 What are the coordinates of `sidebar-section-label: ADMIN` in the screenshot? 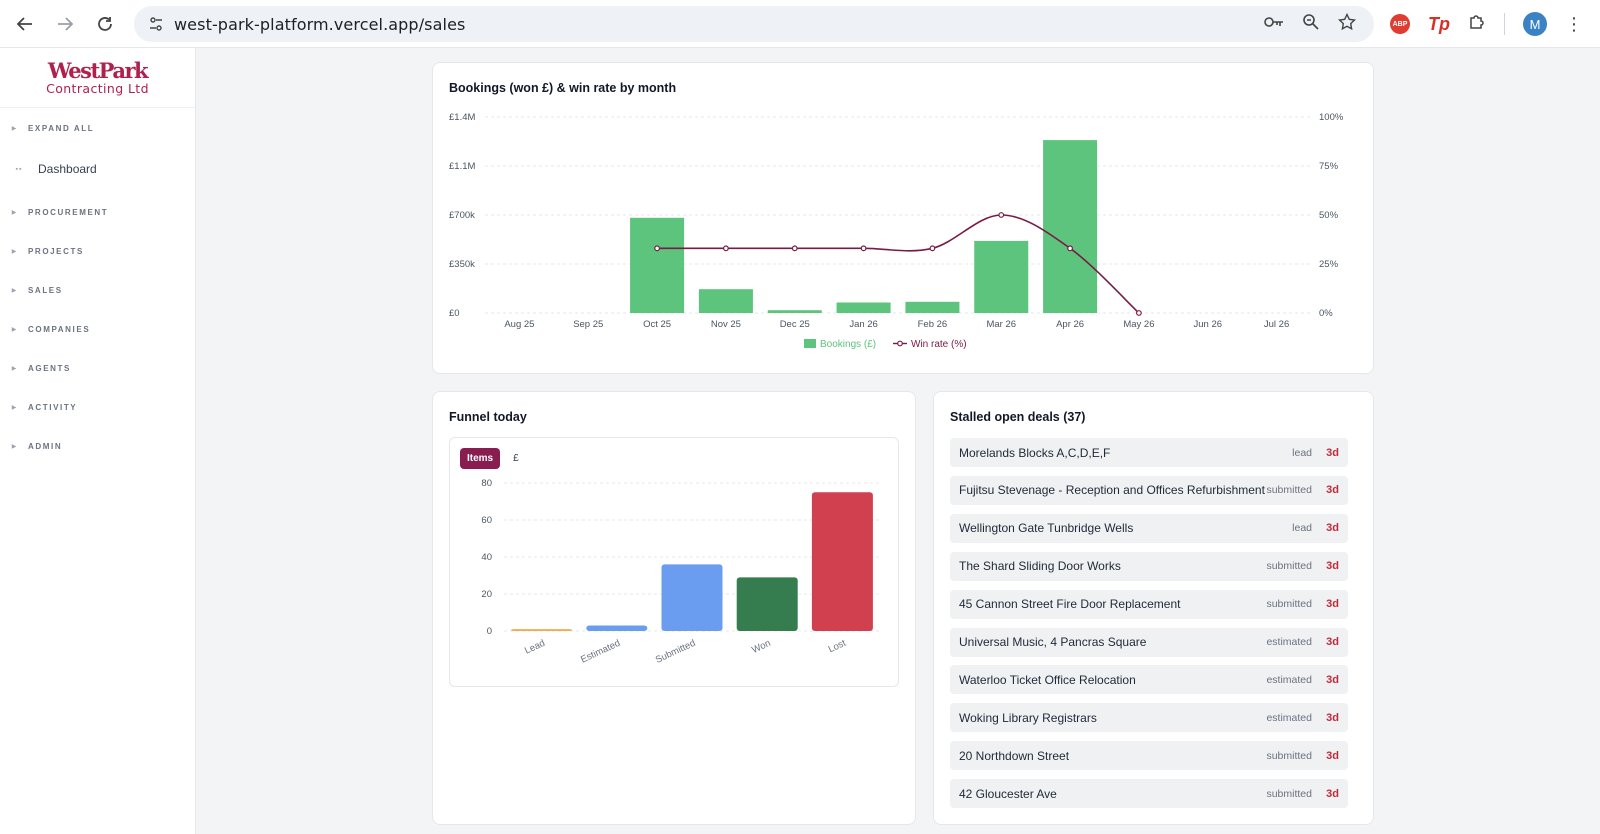 It's located at (45, 446).